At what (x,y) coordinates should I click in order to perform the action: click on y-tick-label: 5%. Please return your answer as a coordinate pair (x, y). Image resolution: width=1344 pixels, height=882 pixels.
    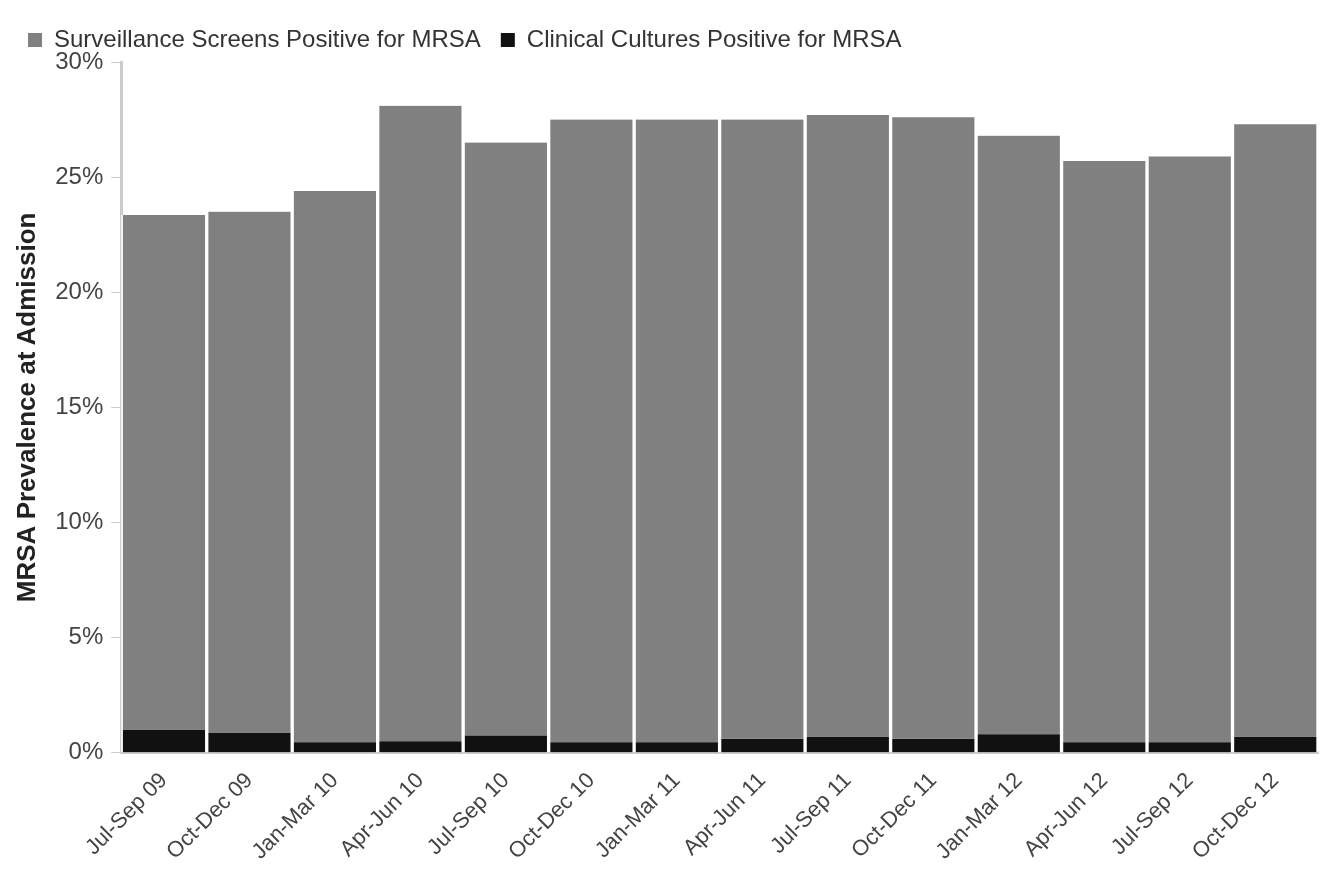
    Looking at the image, I should click on (86, 636).